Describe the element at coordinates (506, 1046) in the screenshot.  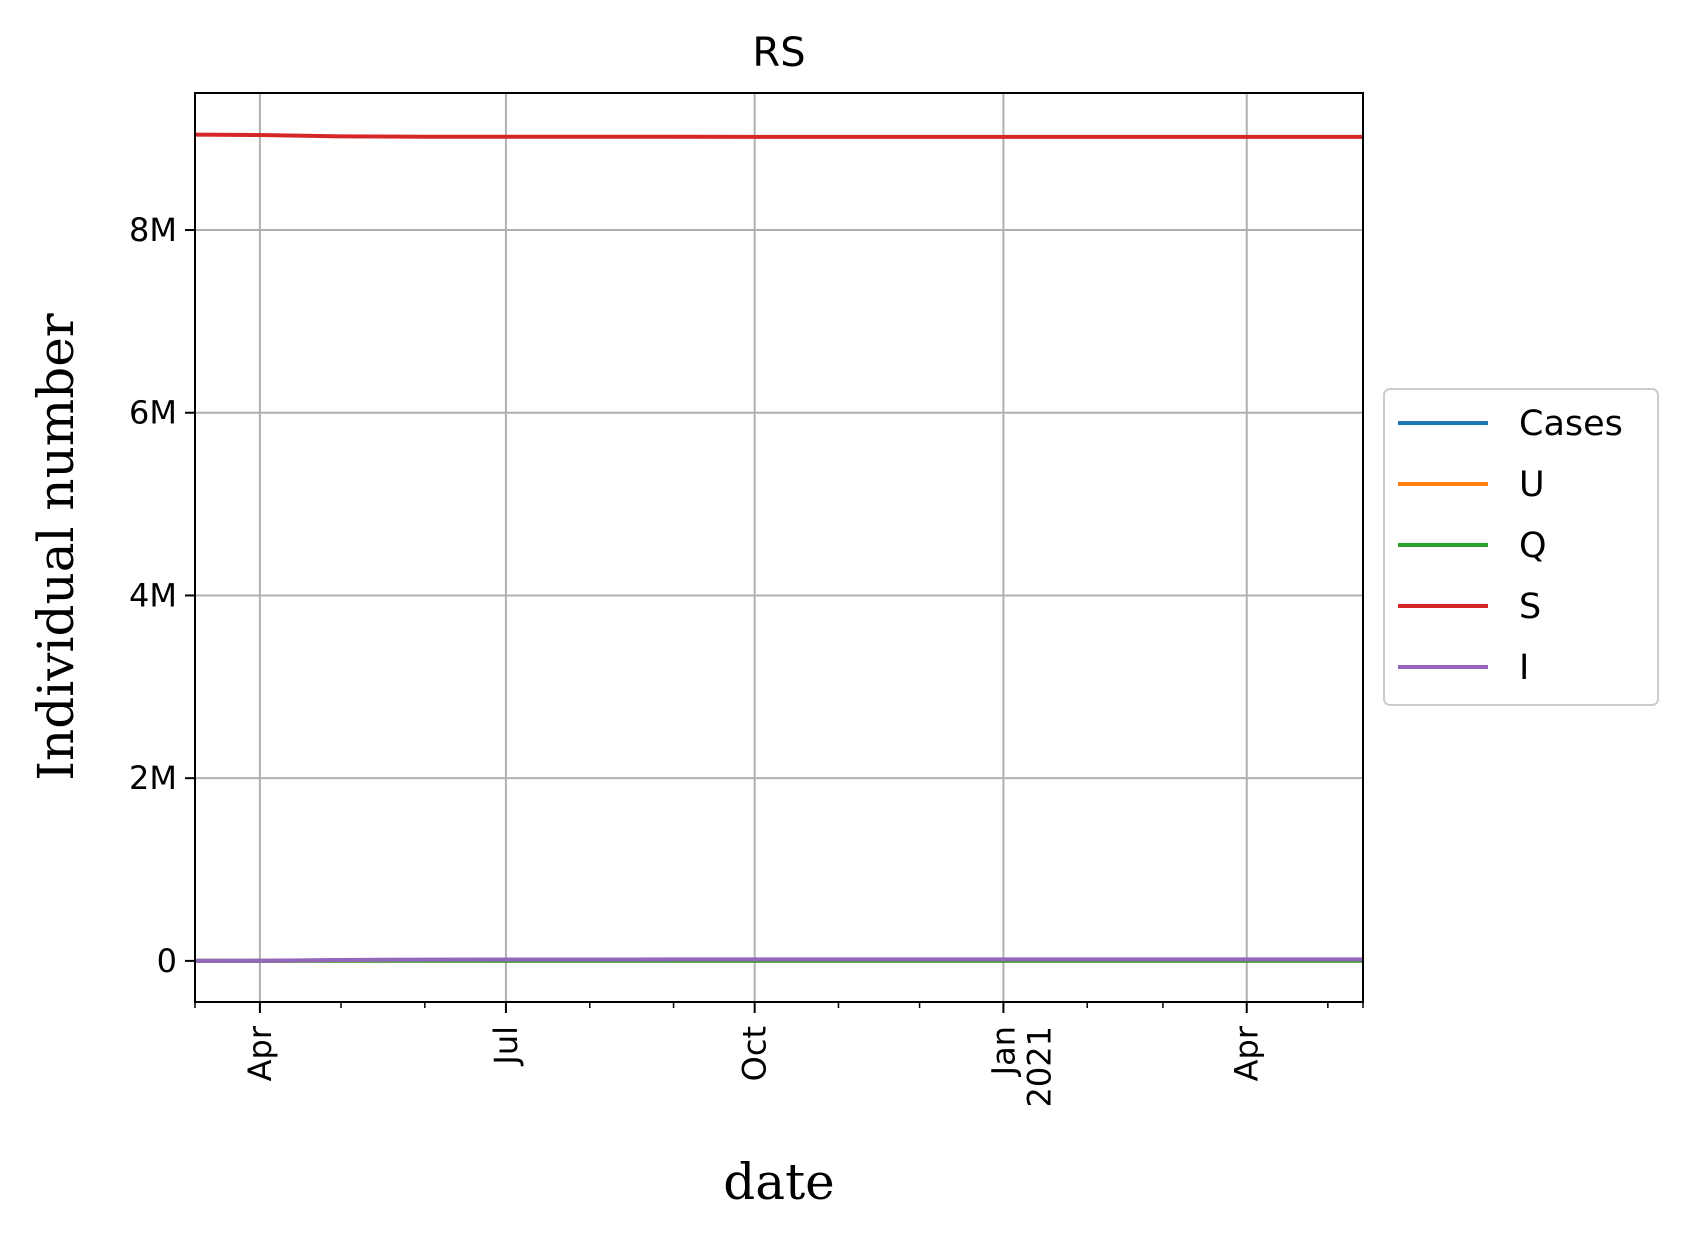
I see `x-tick-label: Jul` at that location.